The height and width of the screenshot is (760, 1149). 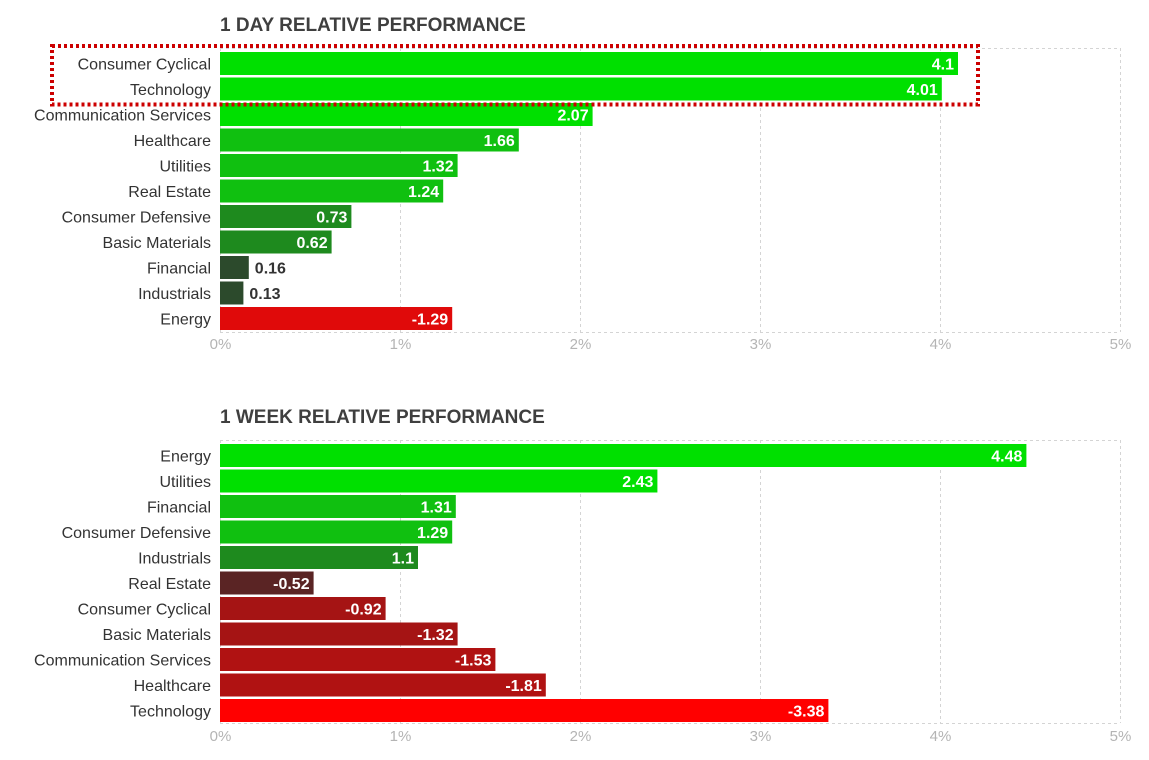 What do you see at coordinates (383, 685) in the screenshot?
I see `week-bar-healthcare` at bounding box center [383, 685].